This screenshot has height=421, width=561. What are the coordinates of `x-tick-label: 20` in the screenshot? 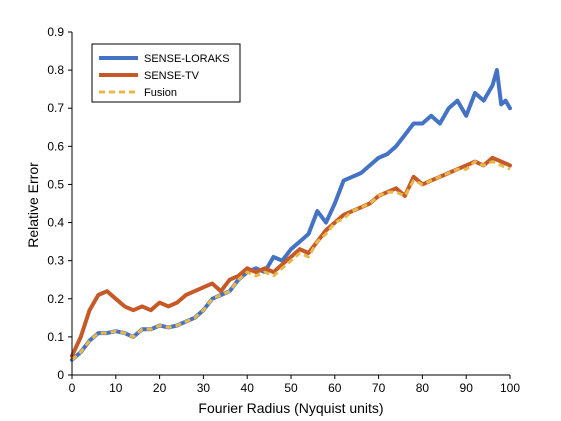 It's located at (160, 388).